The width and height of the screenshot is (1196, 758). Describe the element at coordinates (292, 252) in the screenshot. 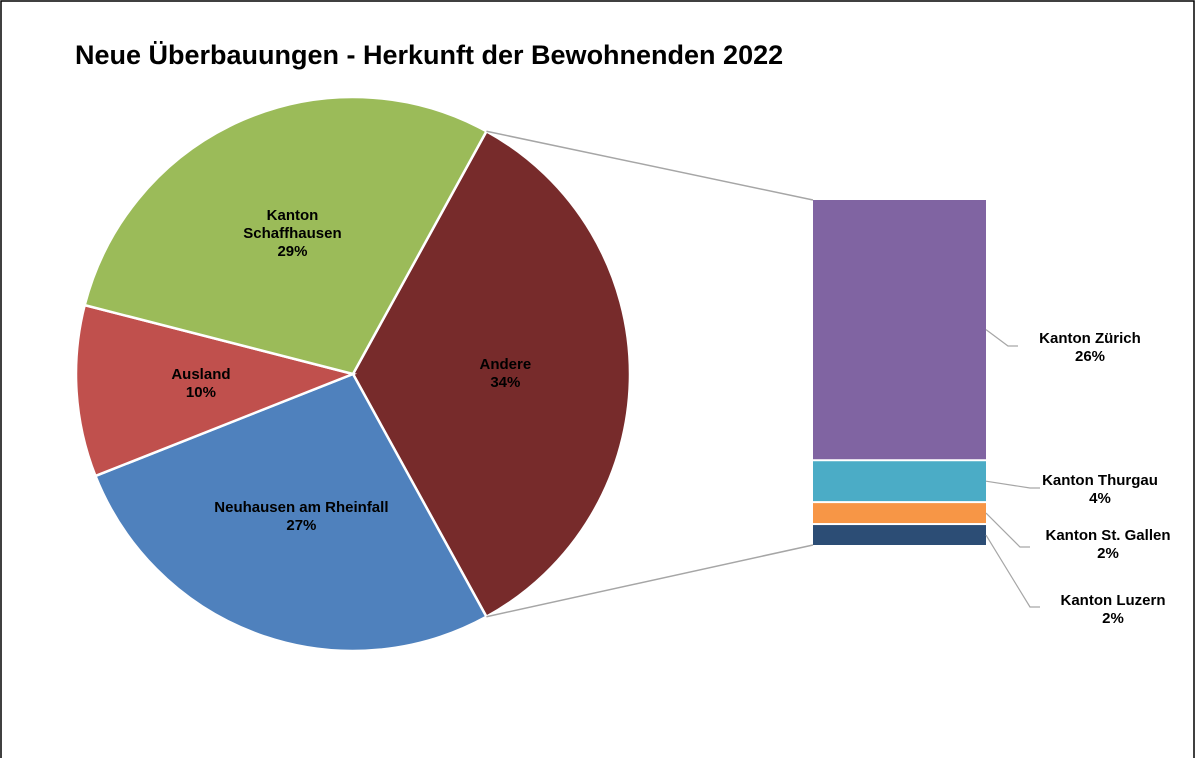

I see `value-label: 29%` at that location.